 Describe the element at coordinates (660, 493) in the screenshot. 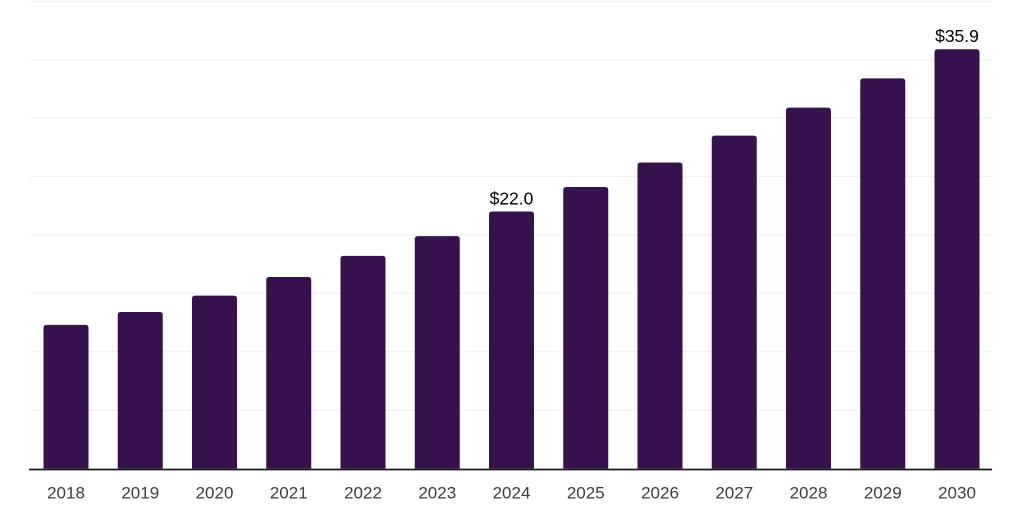

I see `x-tick-label-2026: 2026` at that location.